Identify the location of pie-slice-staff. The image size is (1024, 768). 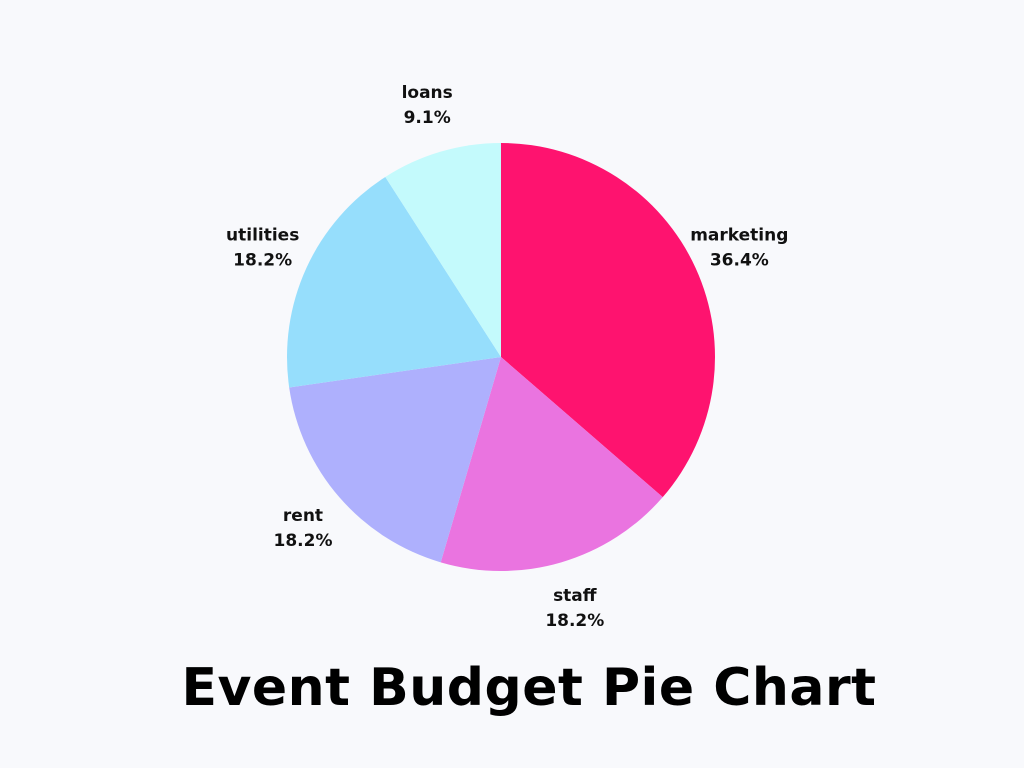
(551, 464).